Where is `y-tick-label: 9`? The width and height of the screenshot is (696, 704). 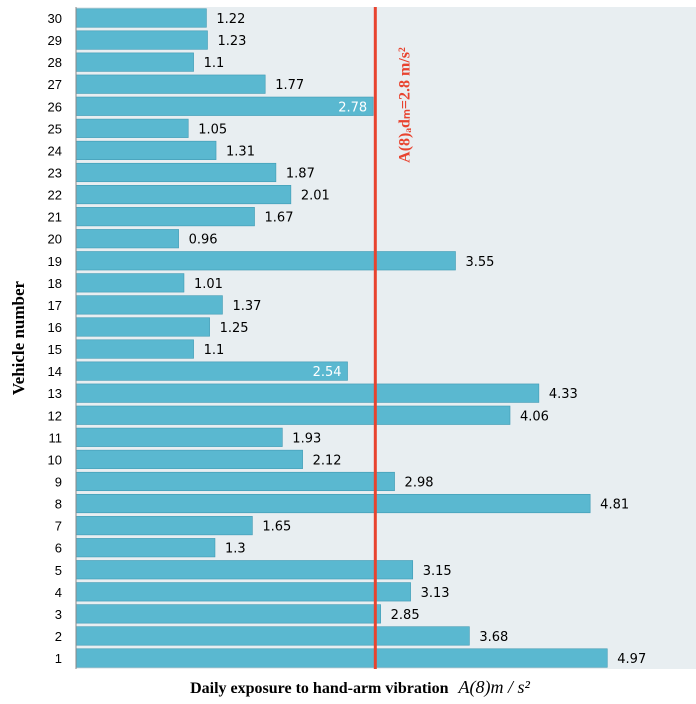
y-tick-label: 9 is located at coordinates (58, 481).